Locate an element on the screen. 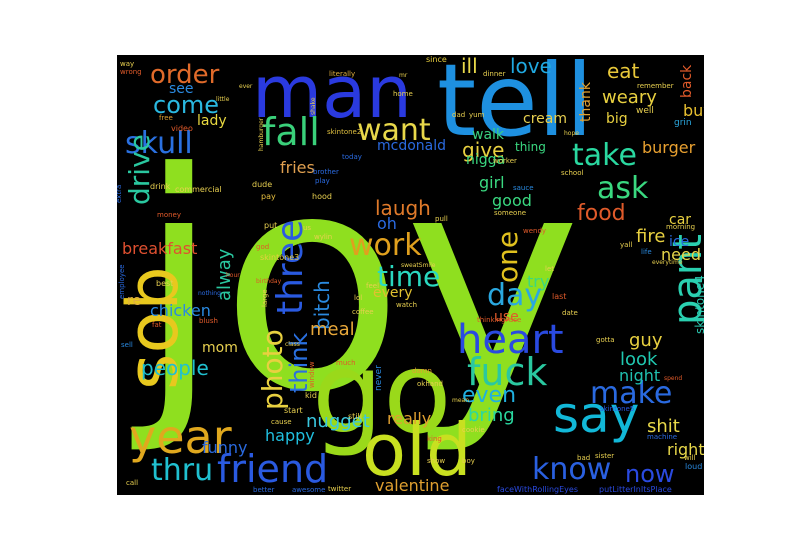 The height and width of the screenshot is (550, 800). cloud-word-pay: pay is located at coordinates (268, 196).